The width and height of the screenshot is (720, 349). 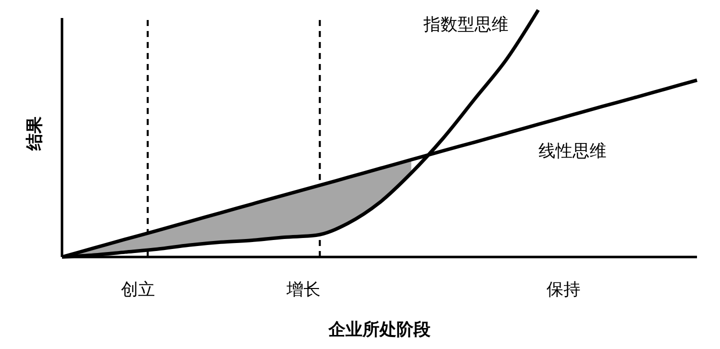 I want to click on x-axis-title: 企业所处阶段, so click(x=380, y=330).